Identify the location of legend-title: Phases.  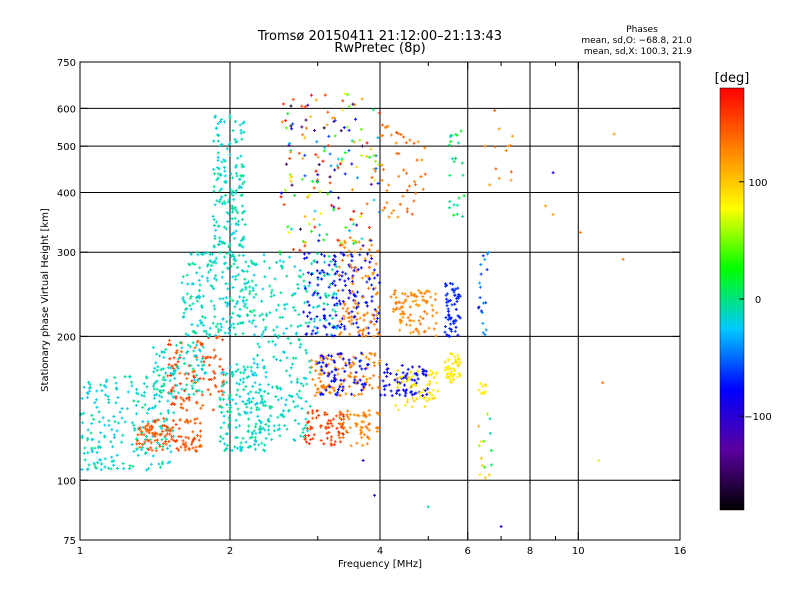
(642, 30).